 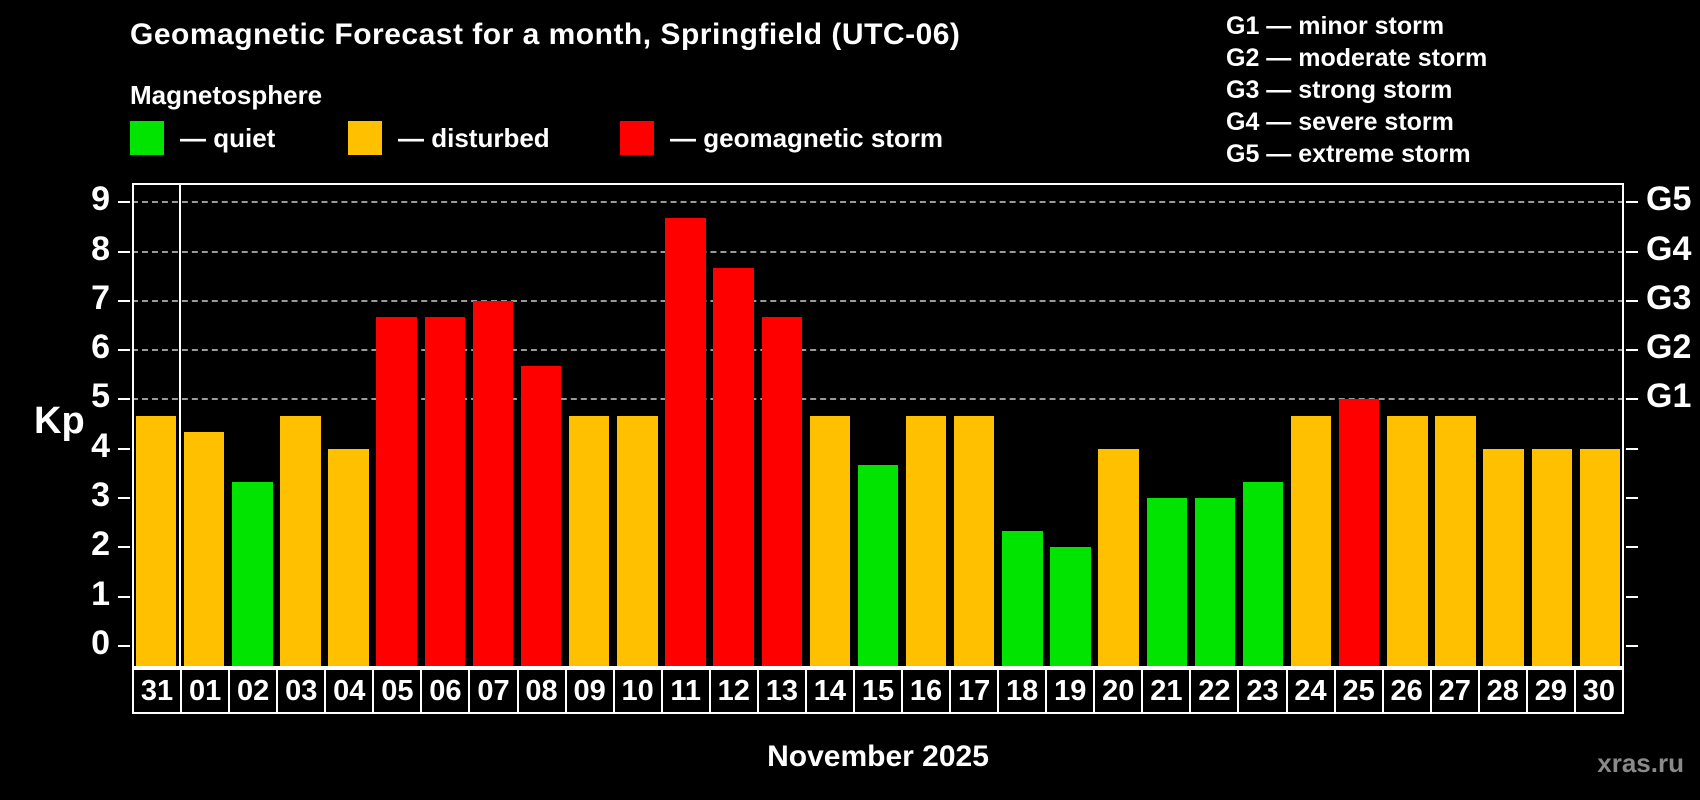 I want to click on quiet-color-swatch, so click(x=147, y=138).